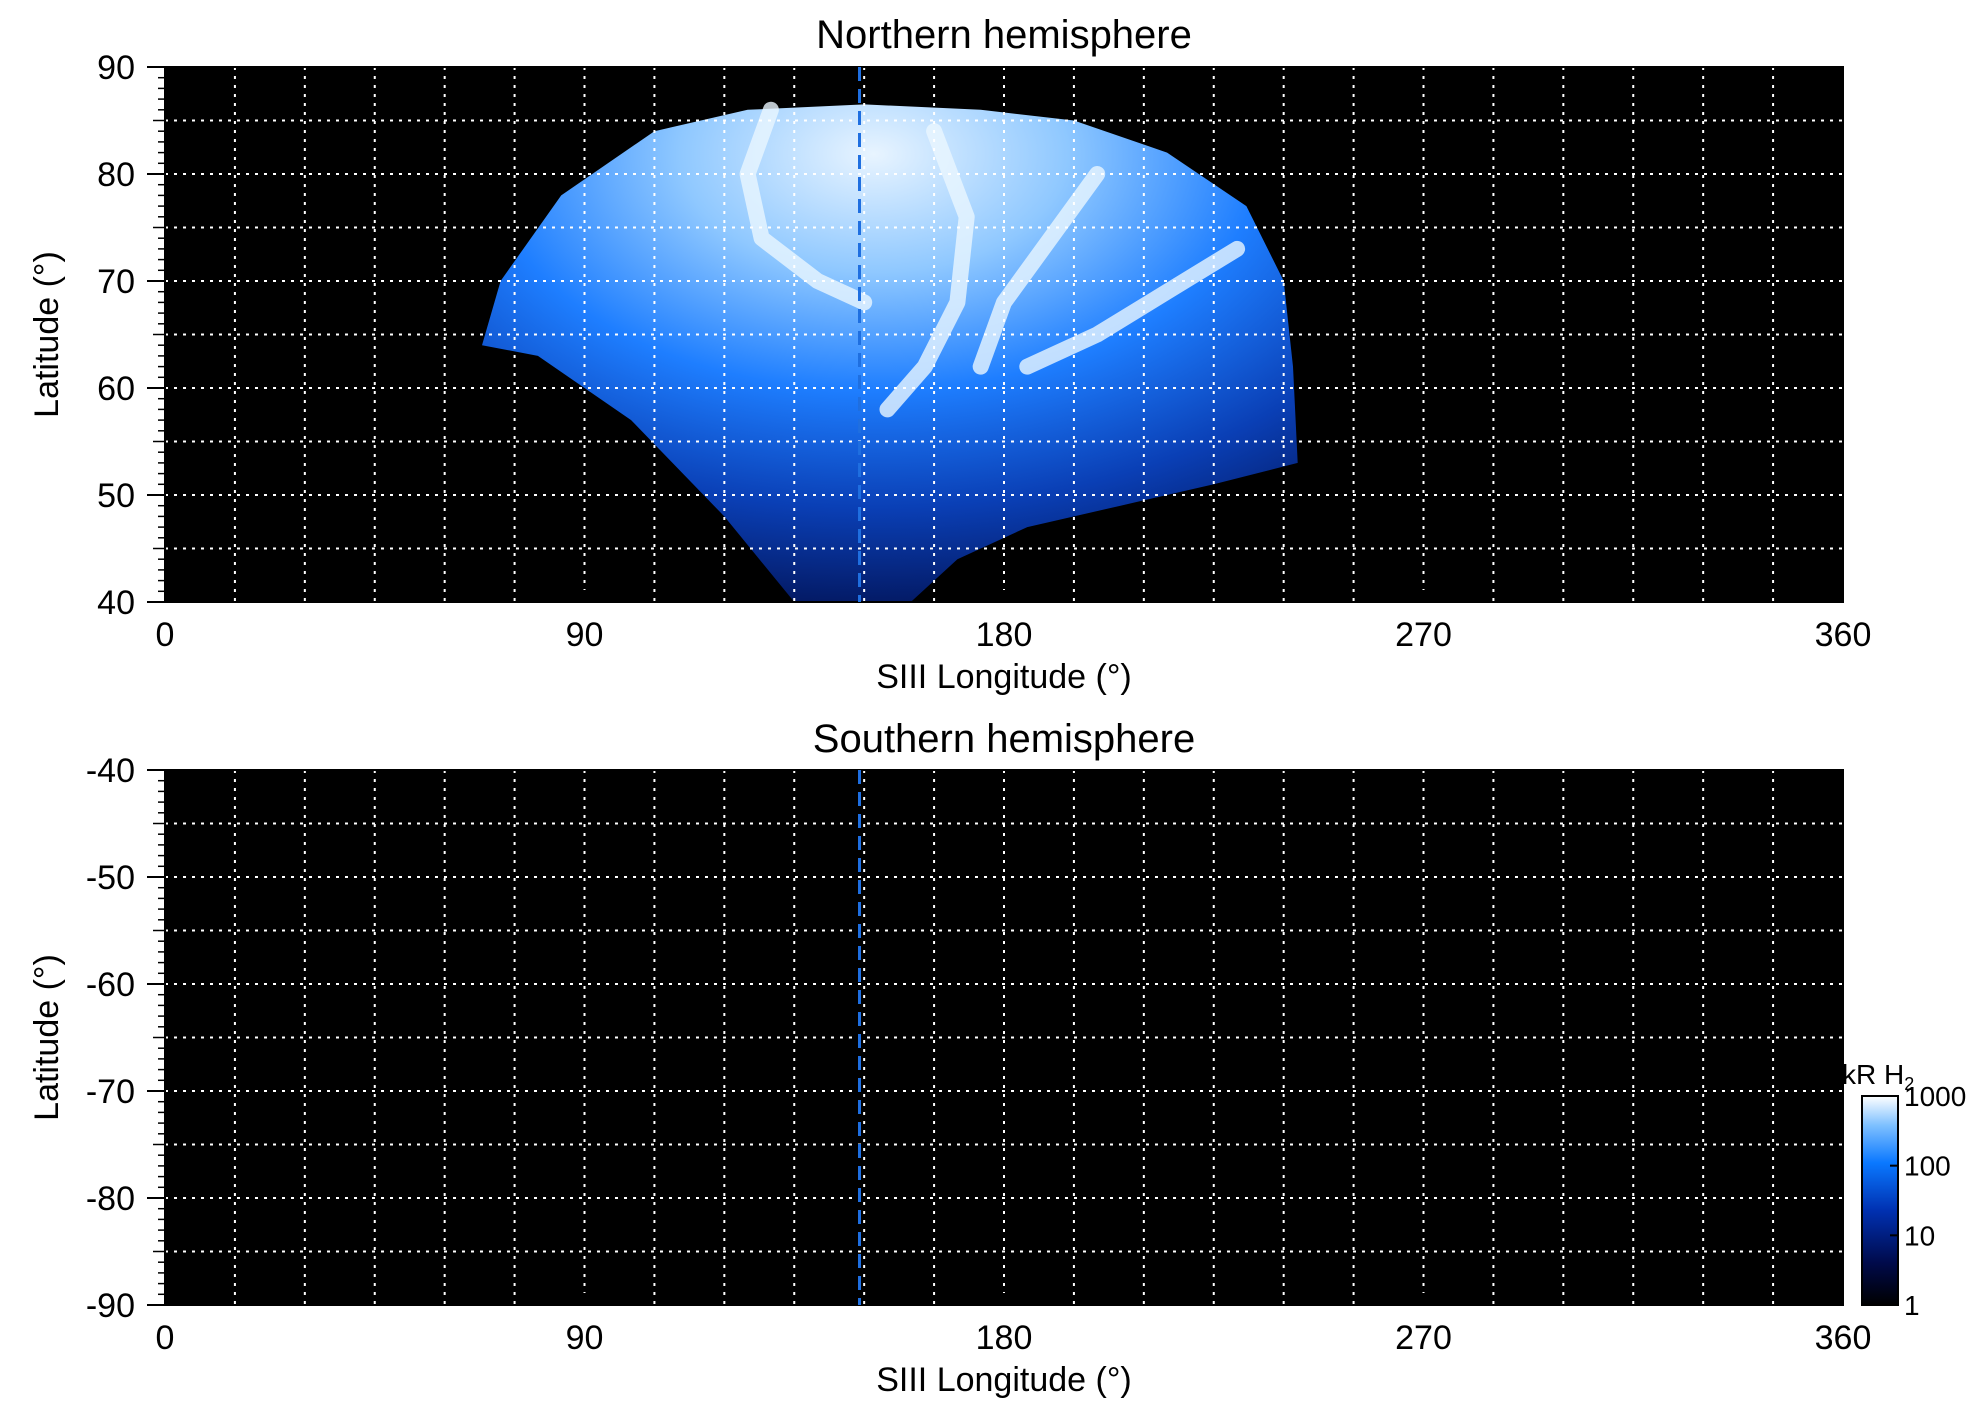 The height and width of the screenshot is (1428, 1983). I want to click on y-tick-label: 80, so click(116, 175).